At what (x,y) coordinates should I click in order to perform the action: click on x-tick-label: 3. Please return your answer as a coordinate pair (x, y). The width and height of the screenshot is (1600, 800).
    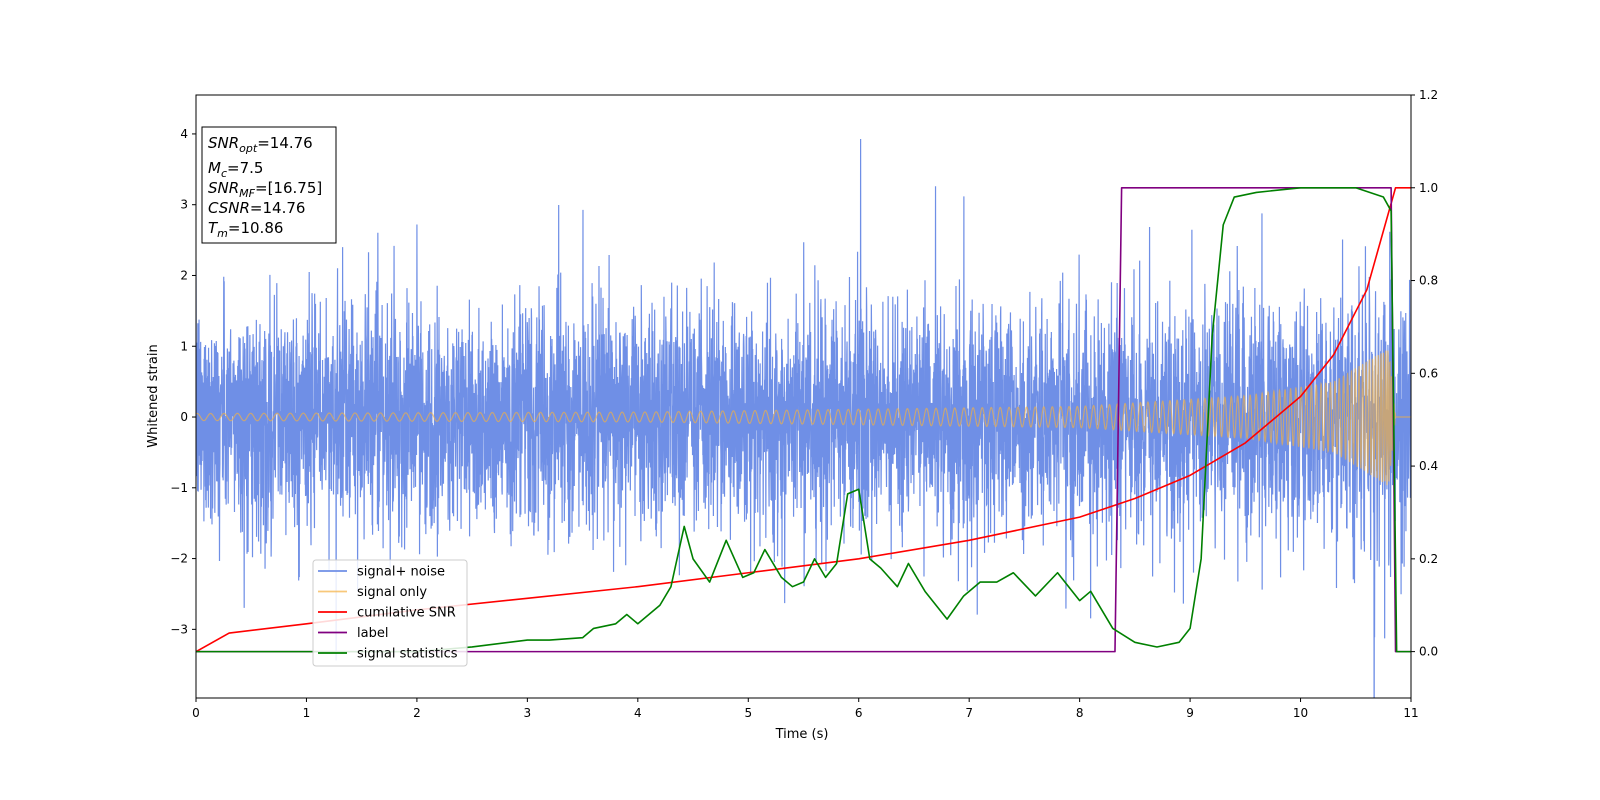
    Looking at the image, I should click on (528, 713).